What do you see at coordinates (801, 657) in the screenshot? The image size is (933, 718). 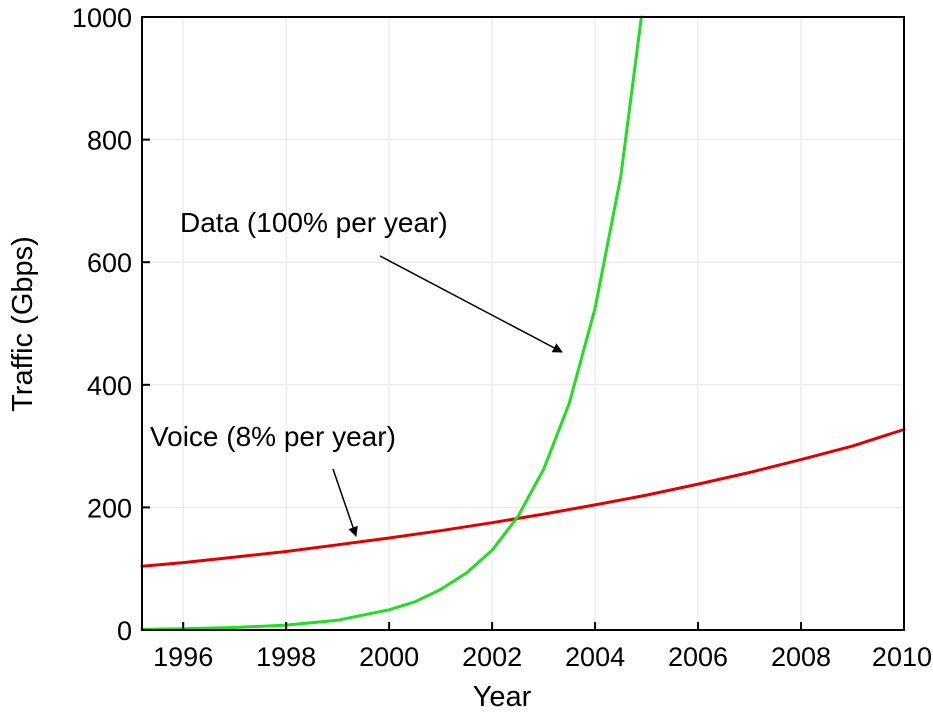 I see `x-tick-label: 2008` at bounding box center [801, 657].